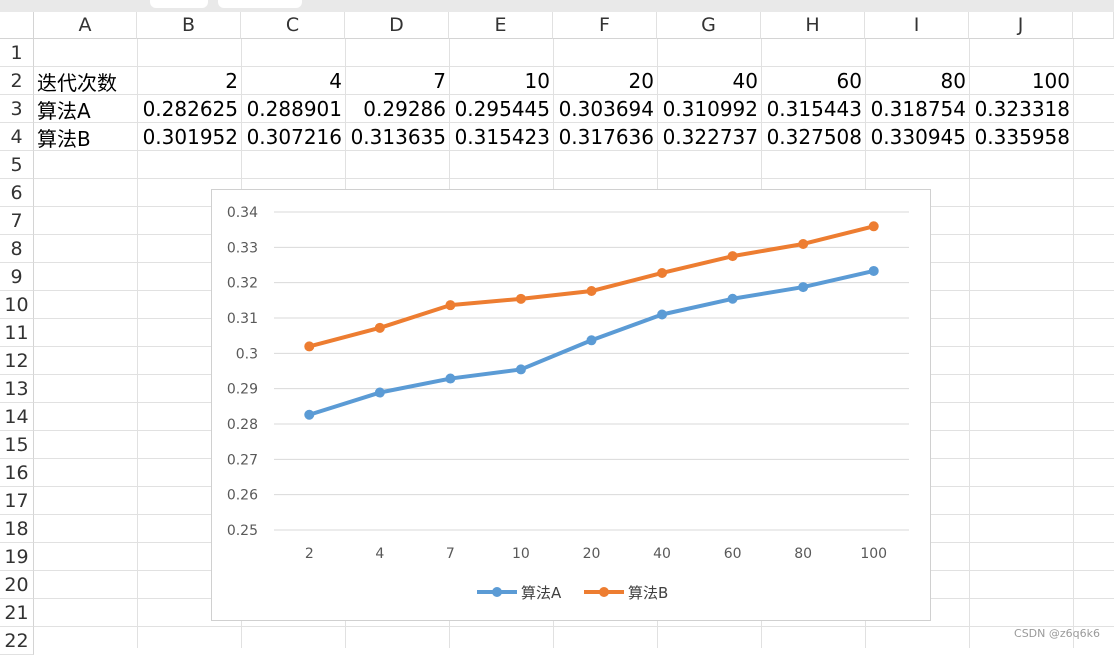  Describe the element at coordinates (1022, 137) in the screenshot. I see `cell-j4: 0.335958` at that location.